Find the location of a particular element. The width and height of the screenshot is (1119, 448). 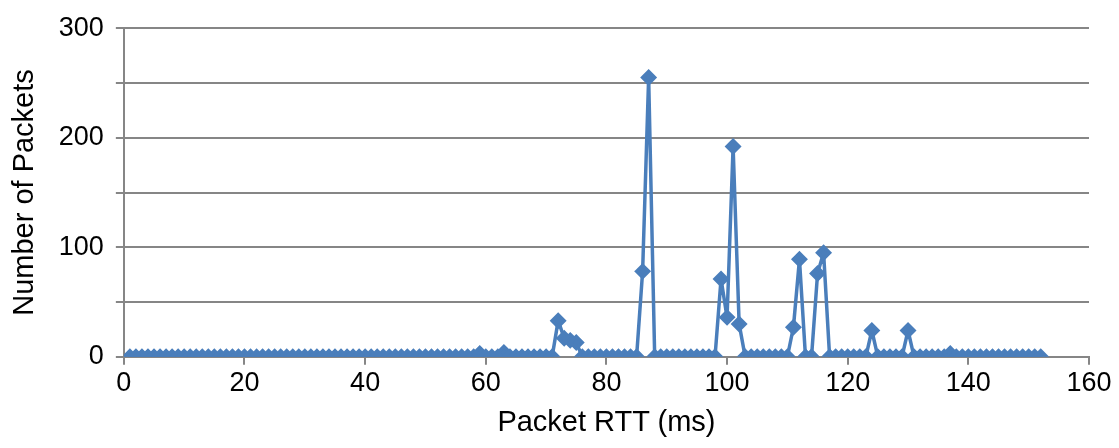

x-tick-label: 100 is located at coordinates (727, 382).